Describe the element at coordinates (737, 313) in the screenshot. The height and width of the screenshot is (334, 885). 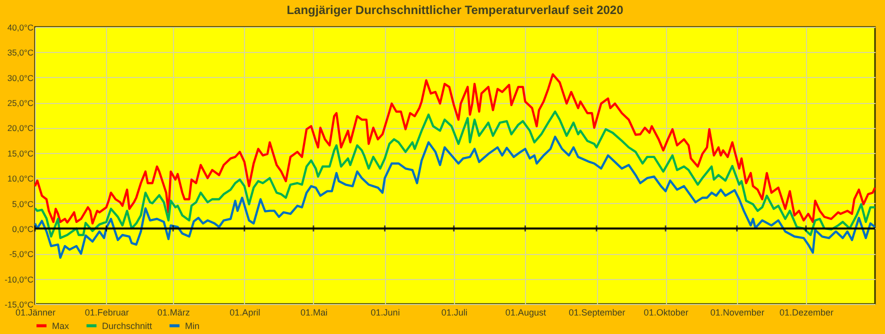
I see `x-tick-label: 01.November` at that location.